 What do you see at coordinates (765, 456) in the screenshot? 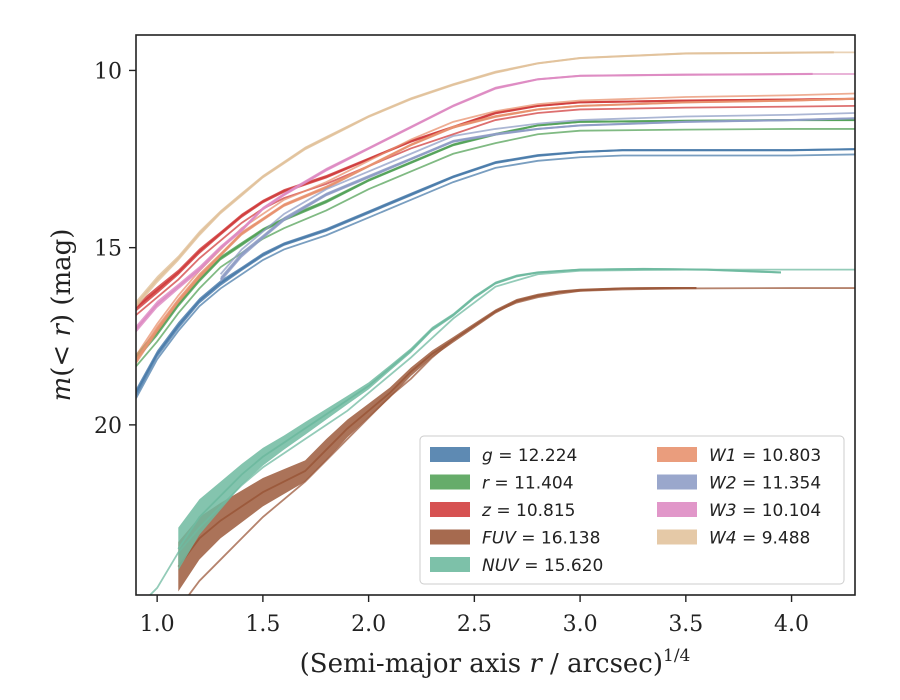
I see `legend-label: W1 = 10.803` at bounding box center [765, 456].